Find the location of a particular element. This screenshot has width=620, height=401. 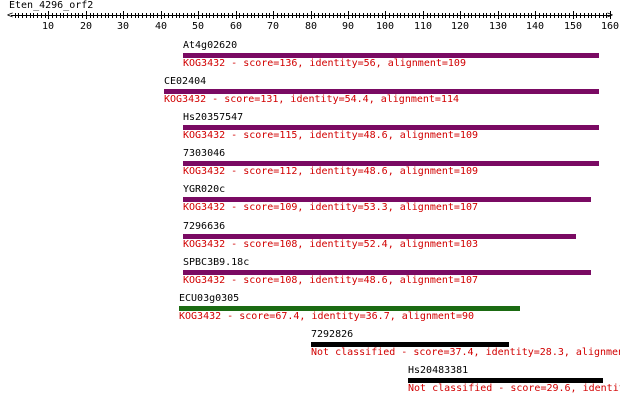

hit-name: Hs20357547 is located at coordinates (213, 117).